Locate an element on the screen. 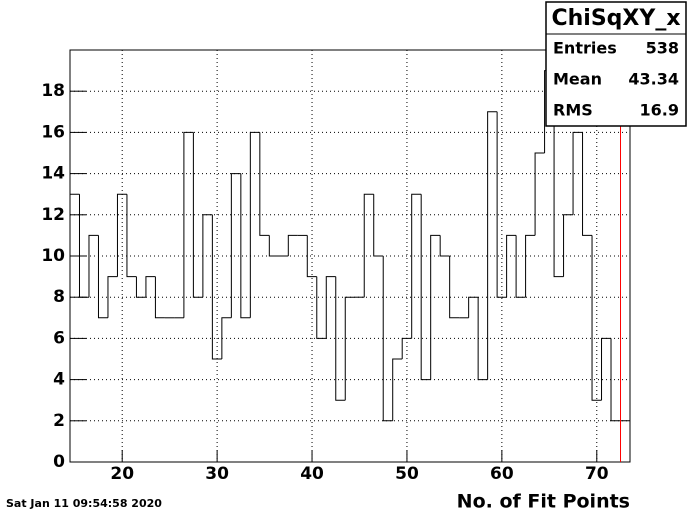  x-tick-label: 30 is located at coordinates (217, 474).